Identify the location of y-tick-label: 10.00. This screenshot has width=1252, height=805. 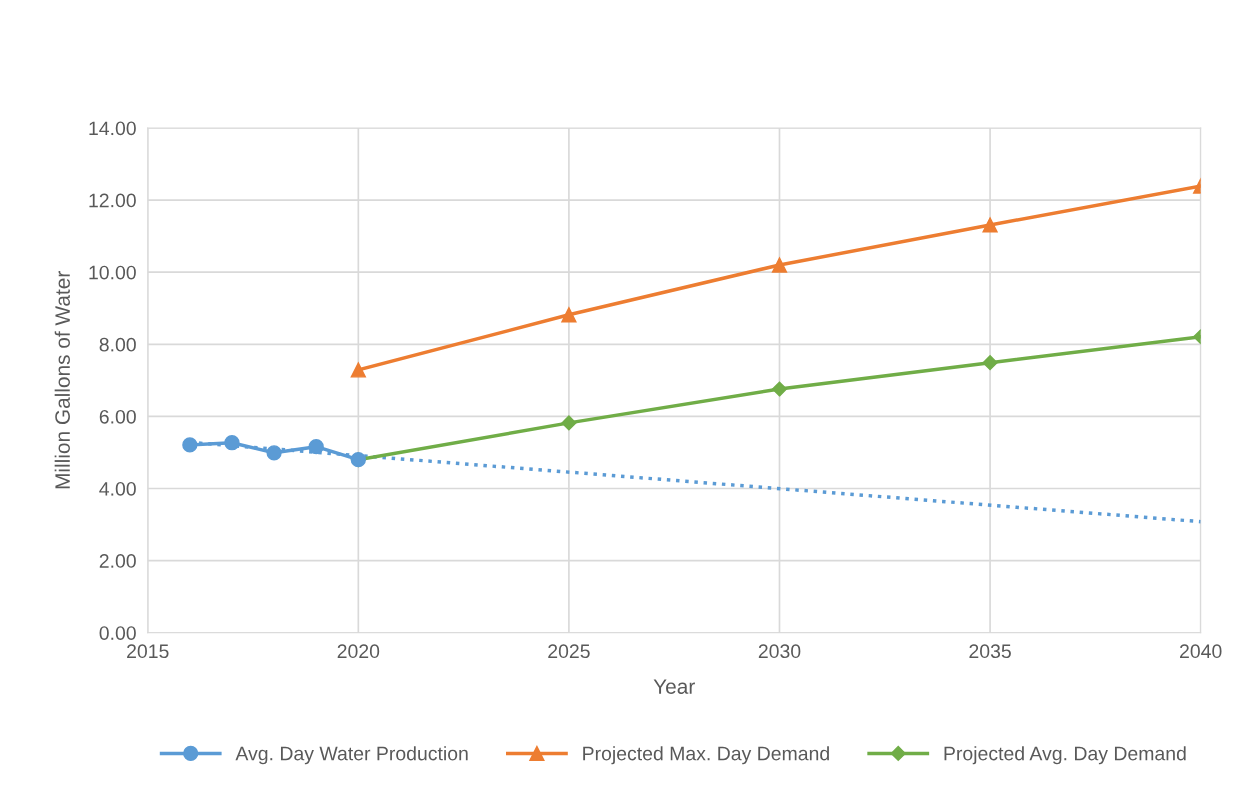
(112, 272).